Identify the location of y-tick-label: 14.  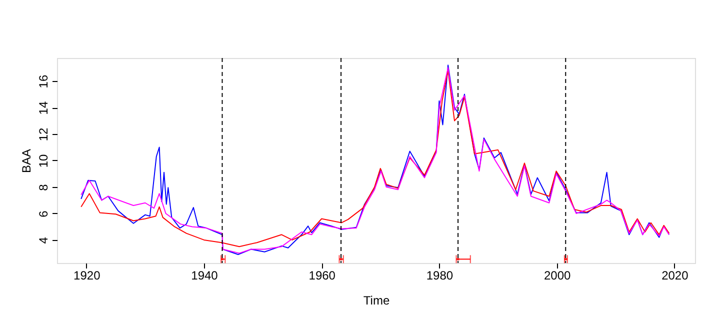
(43, 108).